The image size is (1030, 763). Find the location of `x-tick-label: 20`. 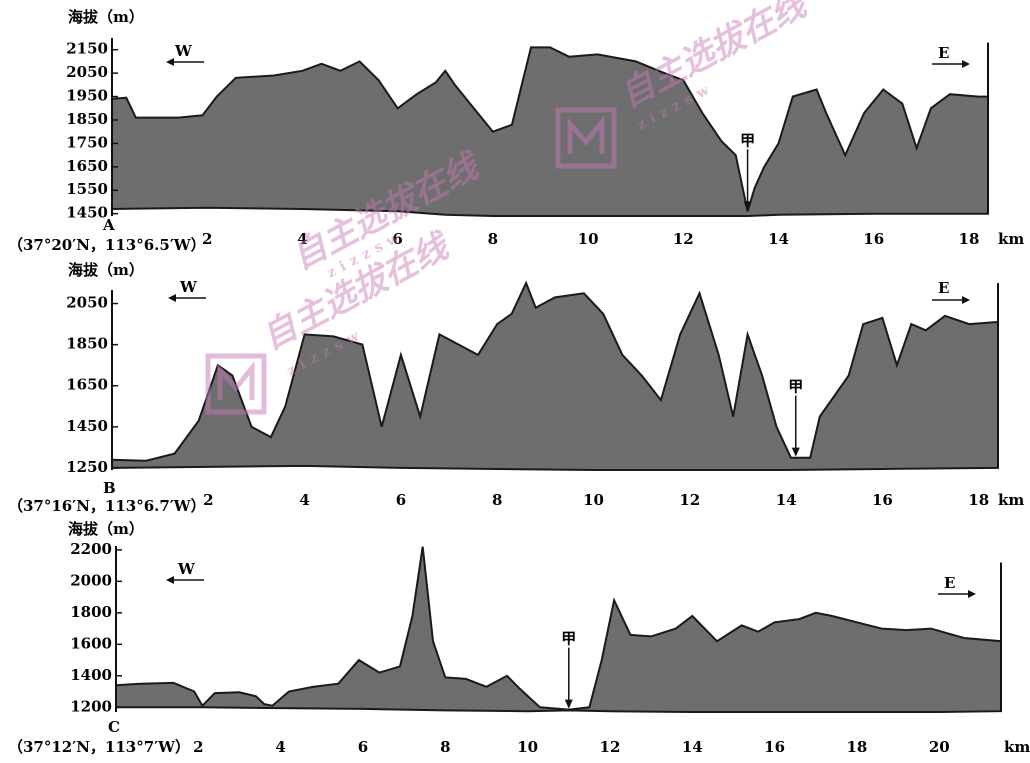

x-tick-label: 20 is located at coordinates (939, 747).